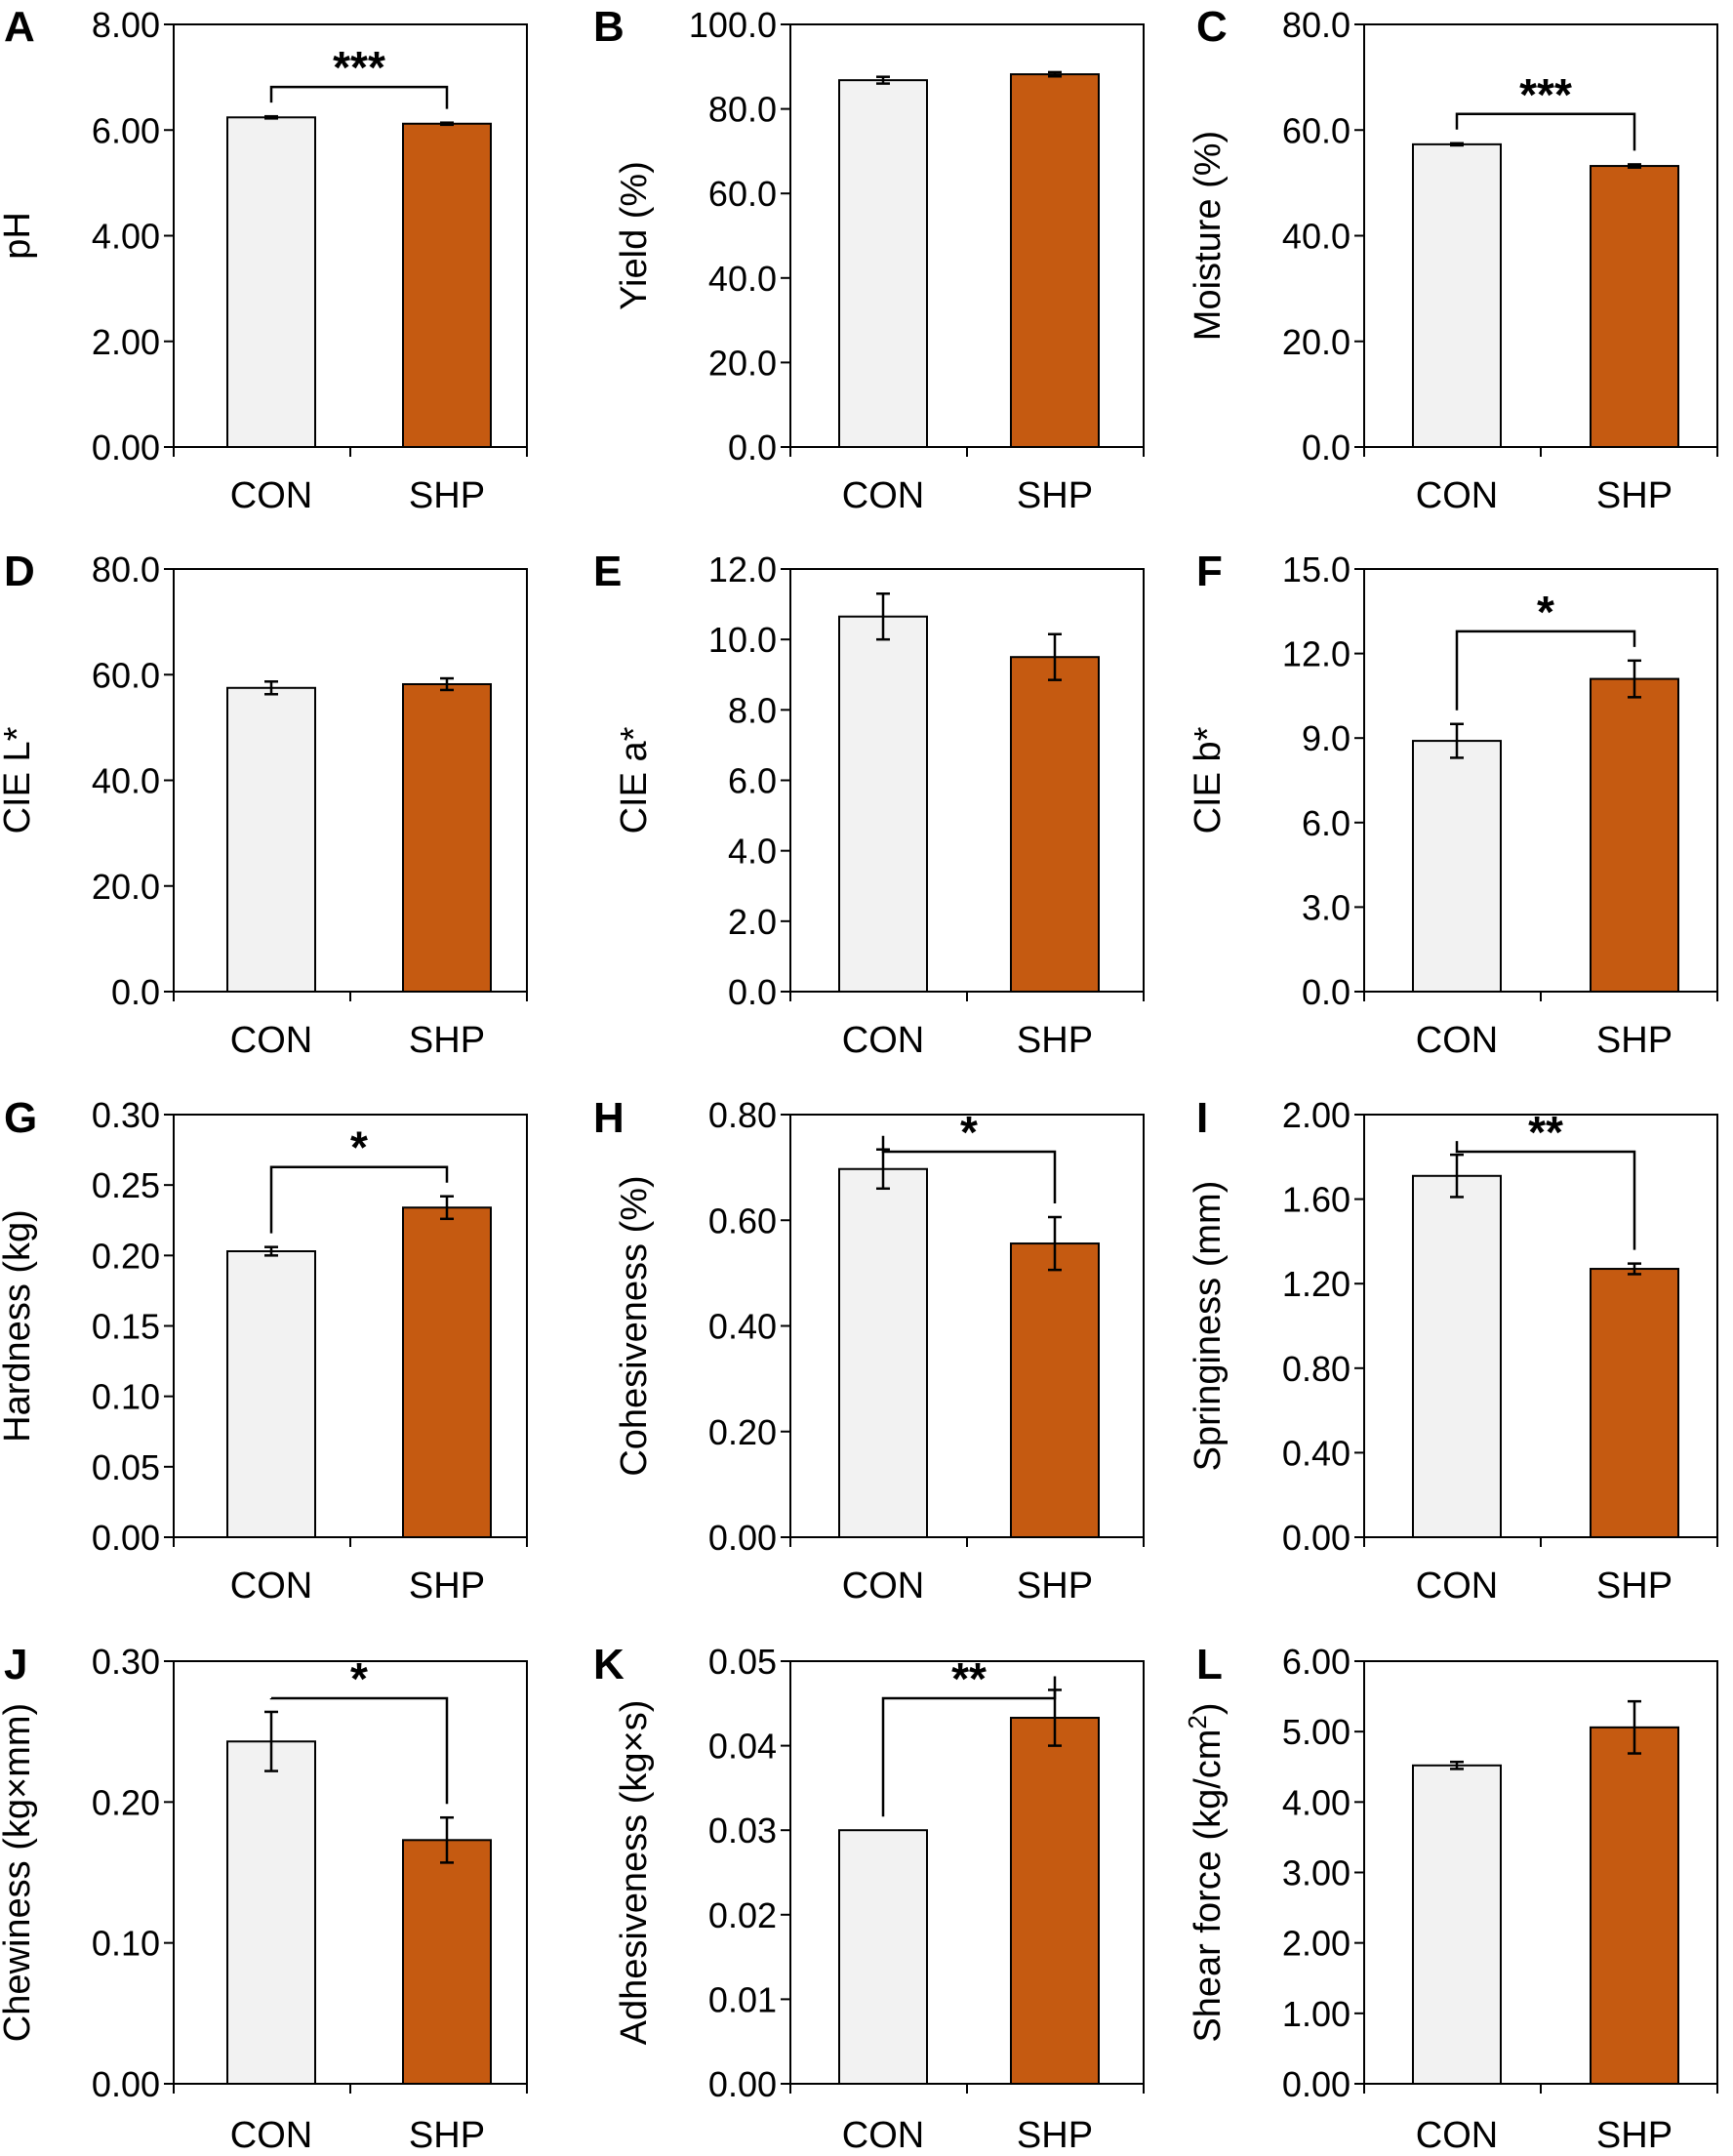 The image size is (1733, 2156). Describe the element at coordinates (1316, 1200) in the screenshot. I see `y-tick-label: 1.60` at that location.